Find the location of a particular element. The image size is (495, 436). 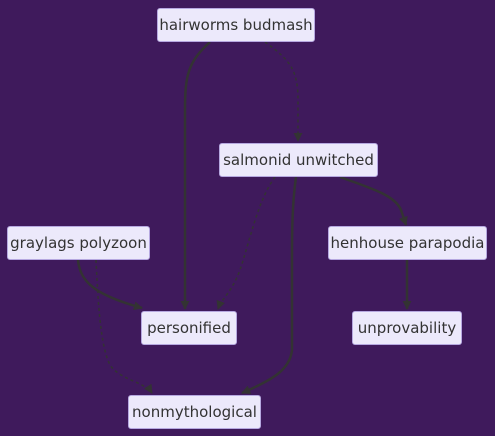

edge-graylags-to-personified is located at coordinates (109, 285).